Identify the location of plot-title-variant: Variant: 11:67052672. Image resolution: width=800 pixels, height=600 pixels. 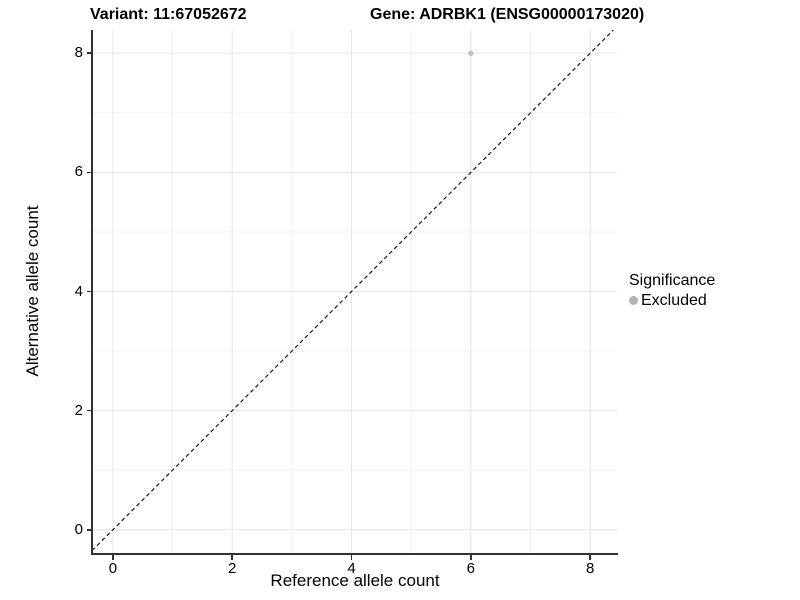
(168, 14).